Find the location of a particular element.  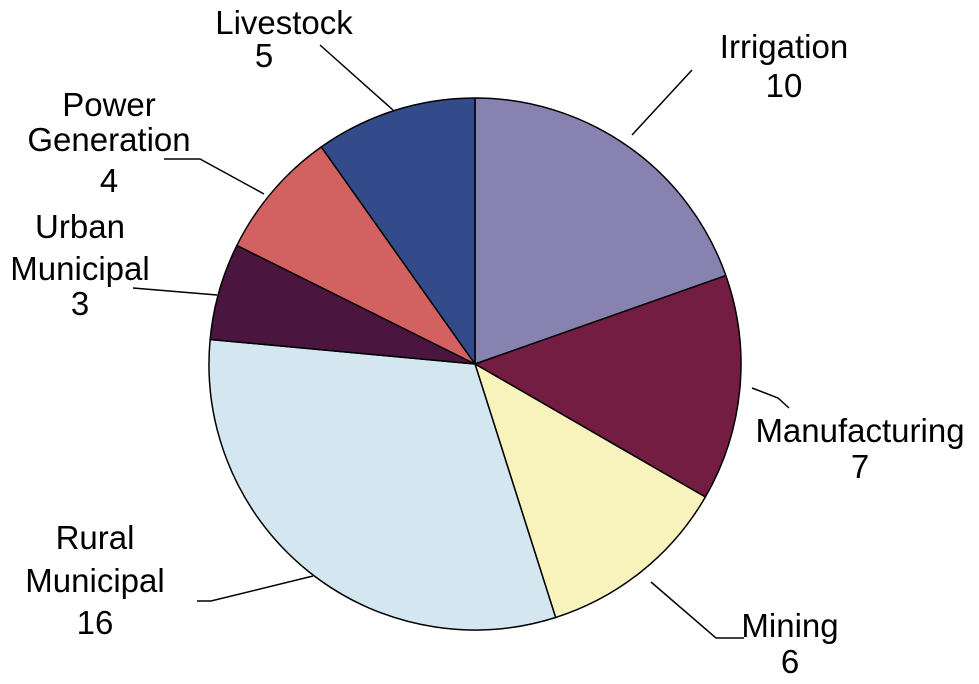

slice-value-label: 6 is located at coordinates (790, 661).